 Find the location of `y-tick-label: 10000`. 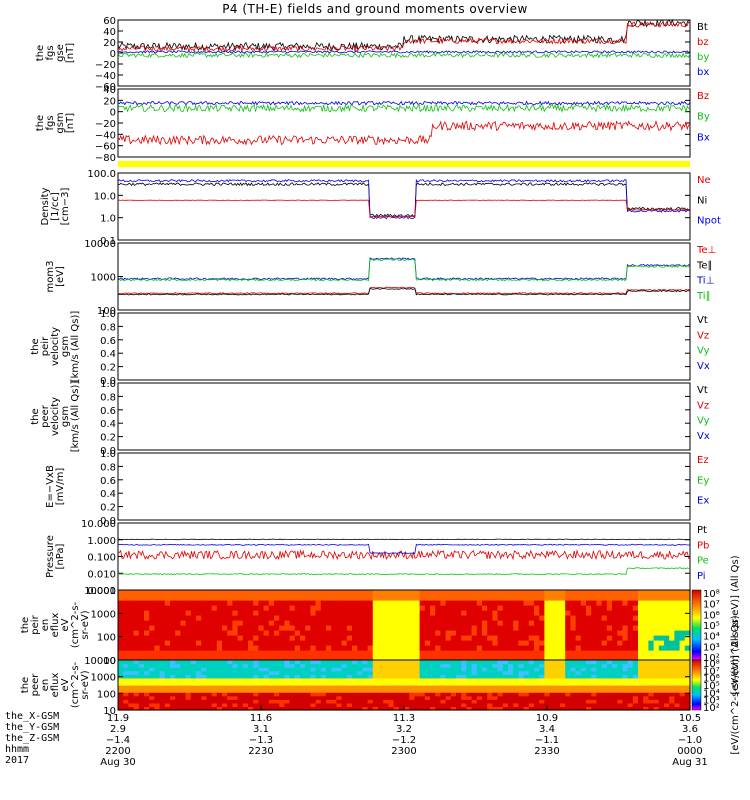

y-tick-label: 10000 is located at coordinates (100, 661).